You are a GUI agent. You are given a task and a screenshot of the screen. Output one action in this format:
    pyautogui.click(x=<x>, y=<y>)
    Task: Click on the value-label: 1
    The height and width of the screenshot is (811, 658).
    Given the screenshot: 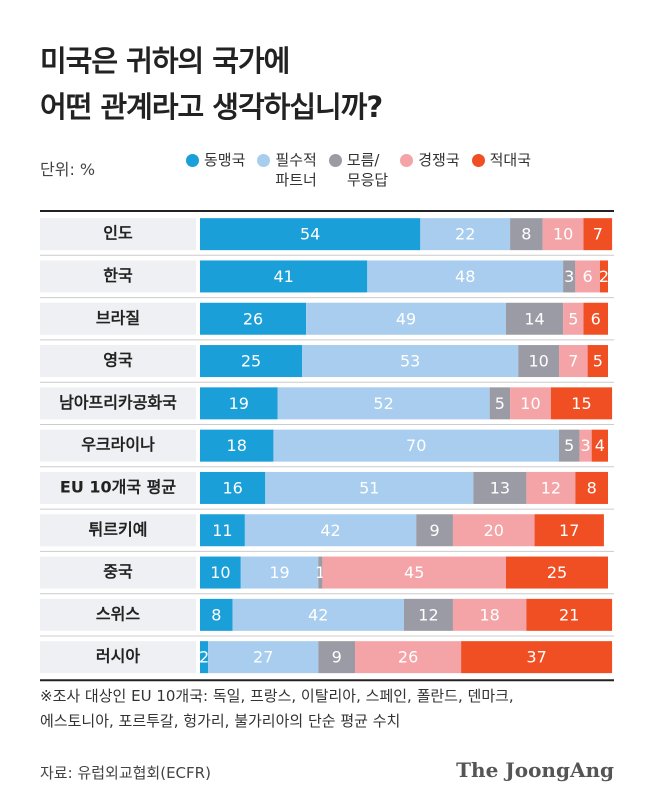 What is the action you would take?
    pyautogui.click(x=320, y=572)
    